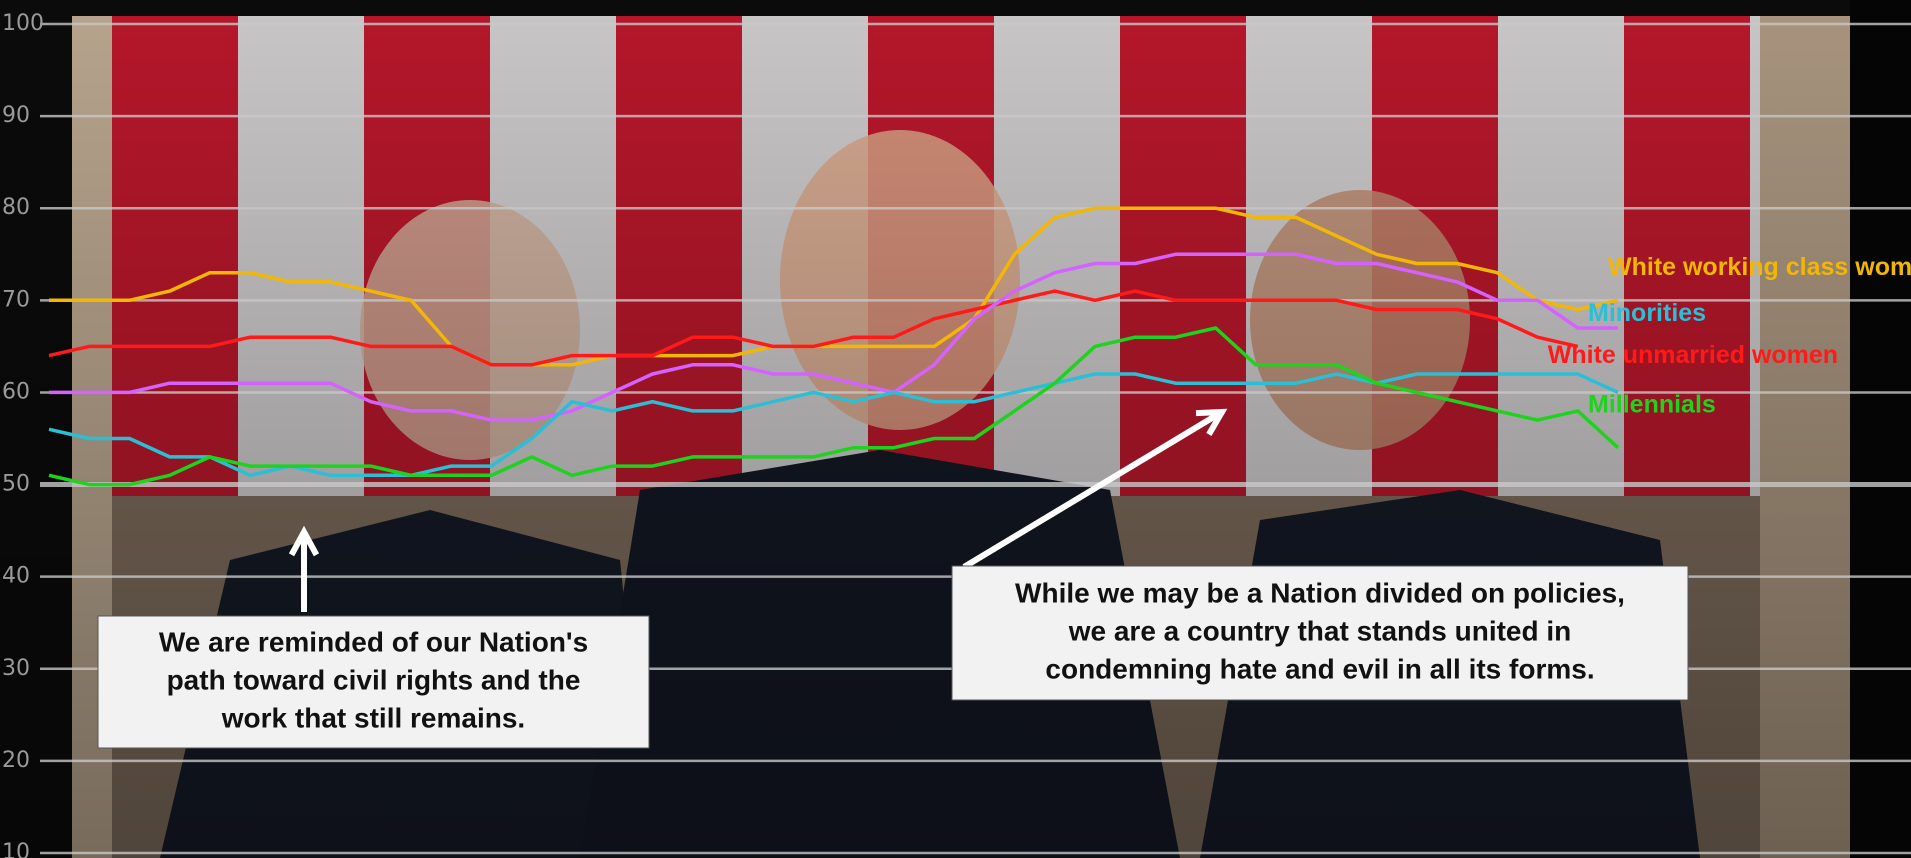  I want to click on y-tick-label: 20, so click(16, 760).